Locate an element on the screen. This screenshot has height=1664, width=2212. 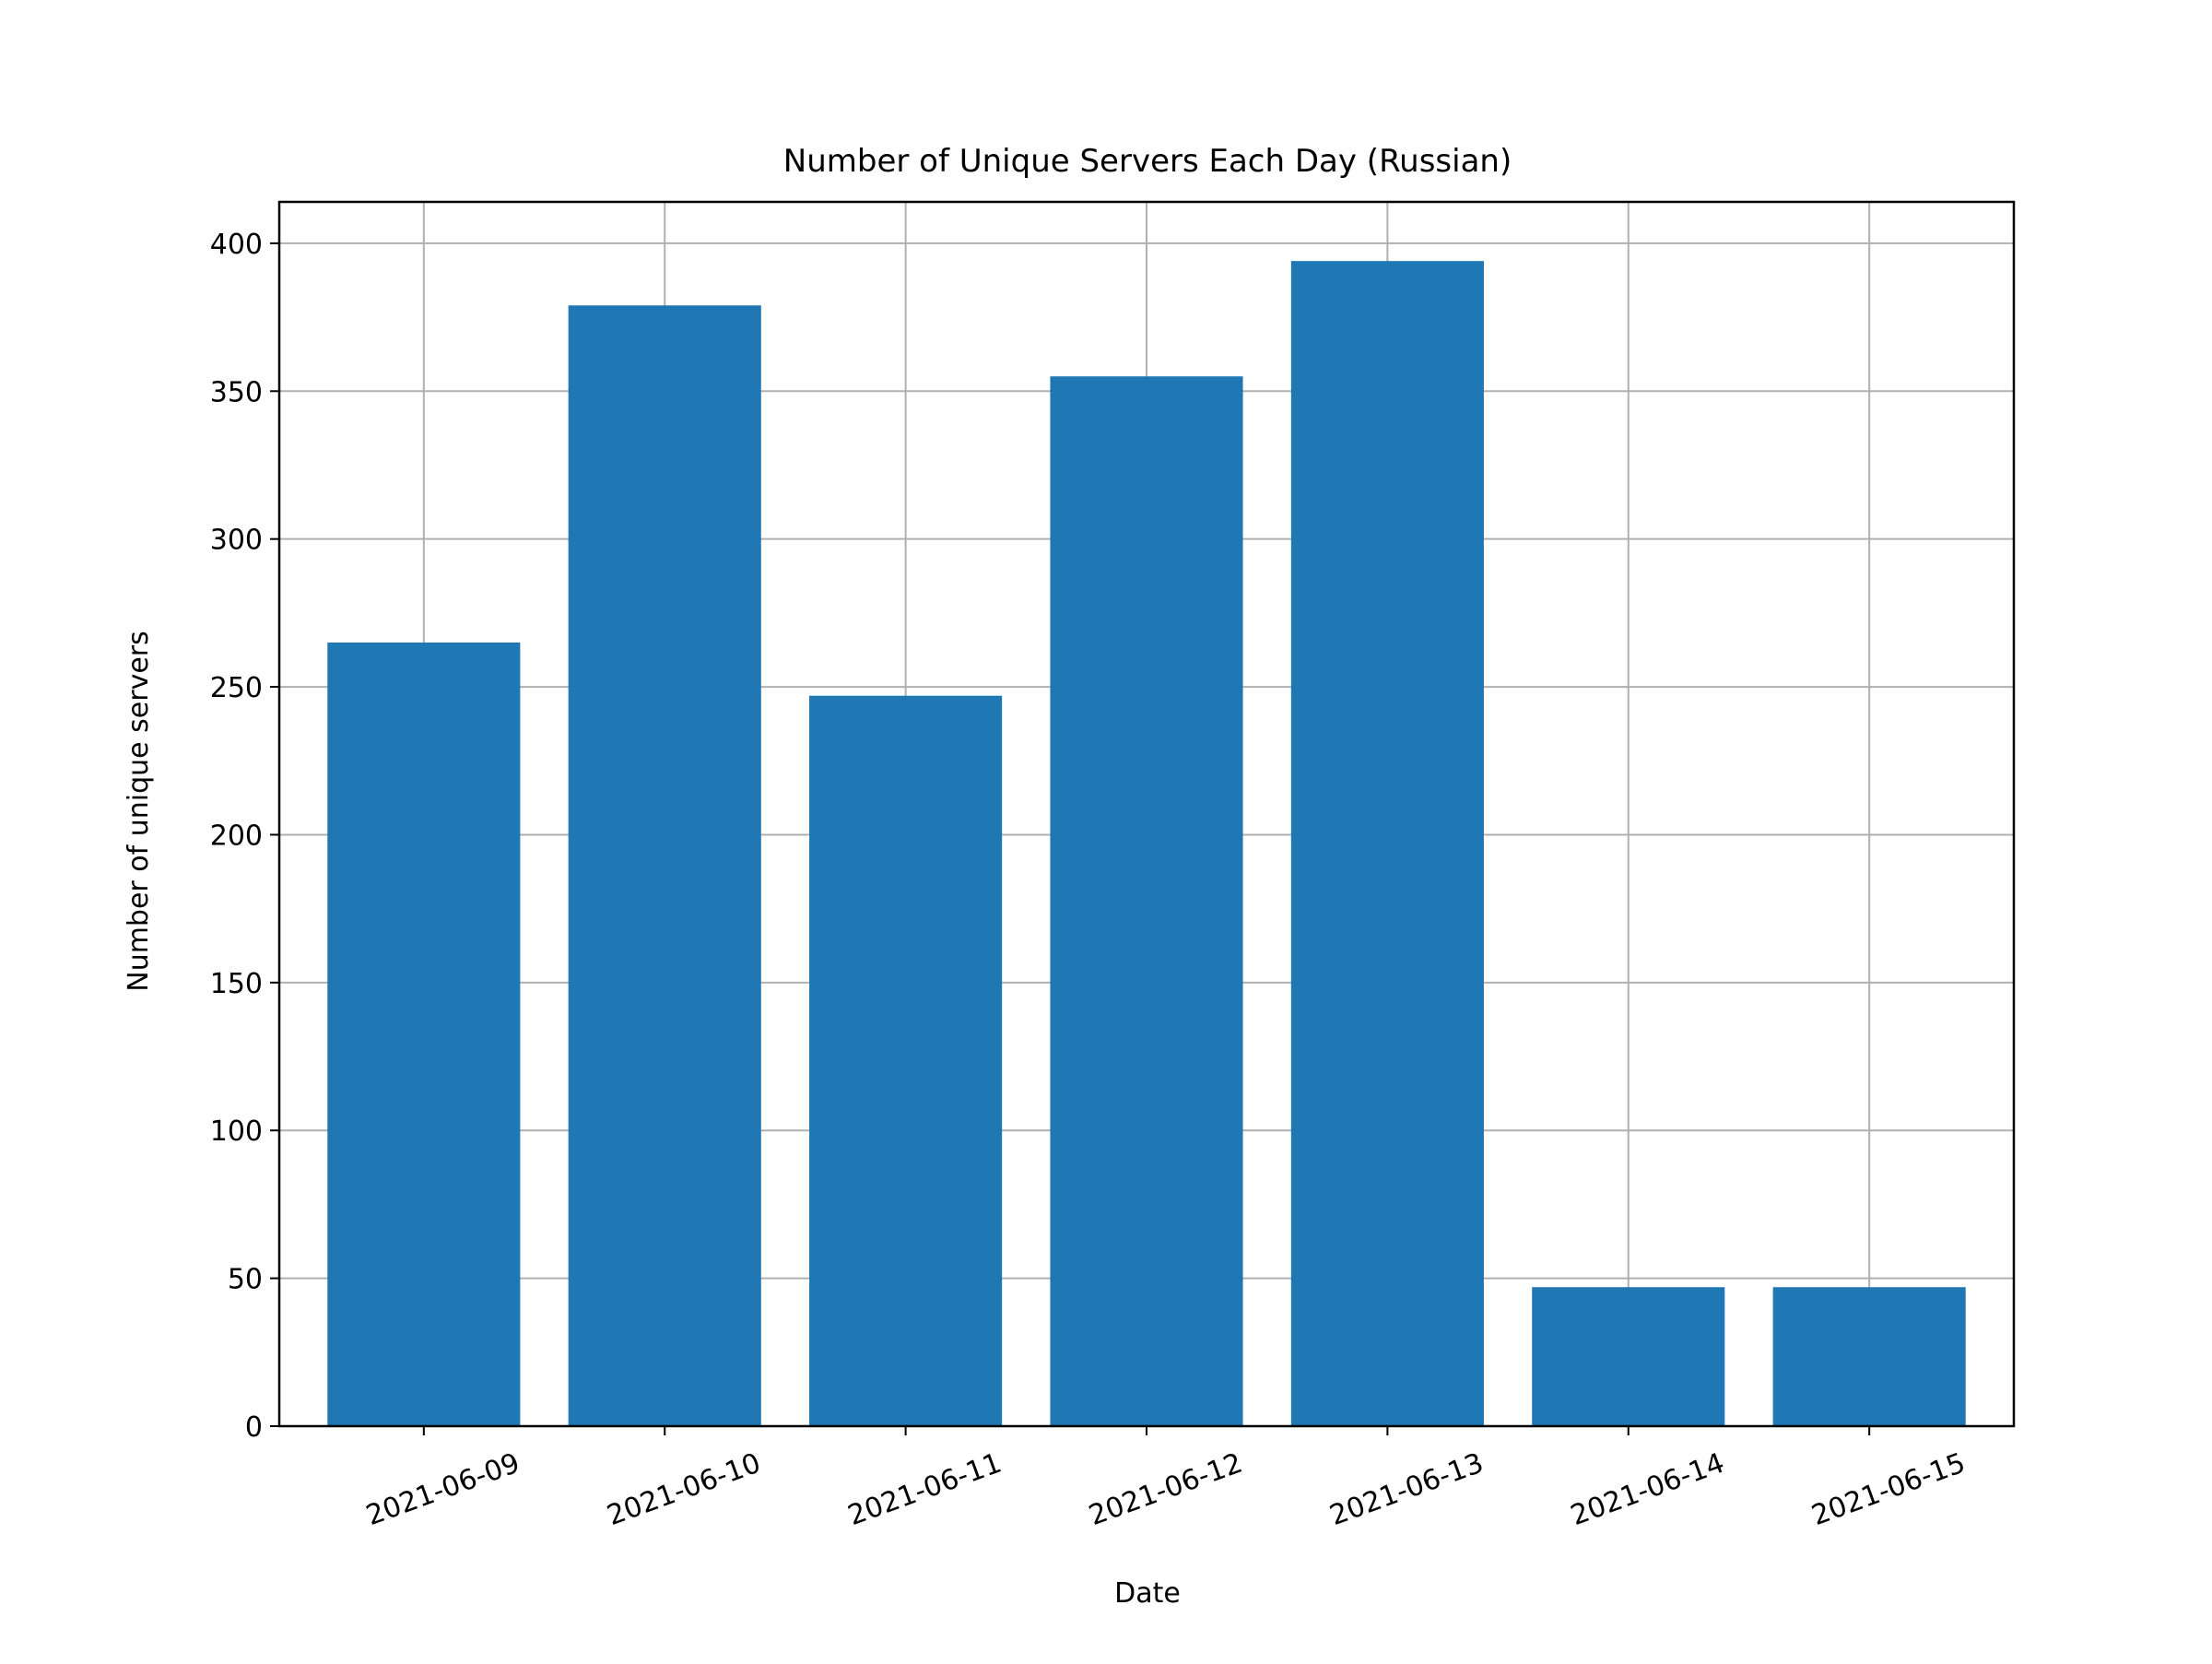
y-tick-label: 50 is located at coordinates (245, 1280).